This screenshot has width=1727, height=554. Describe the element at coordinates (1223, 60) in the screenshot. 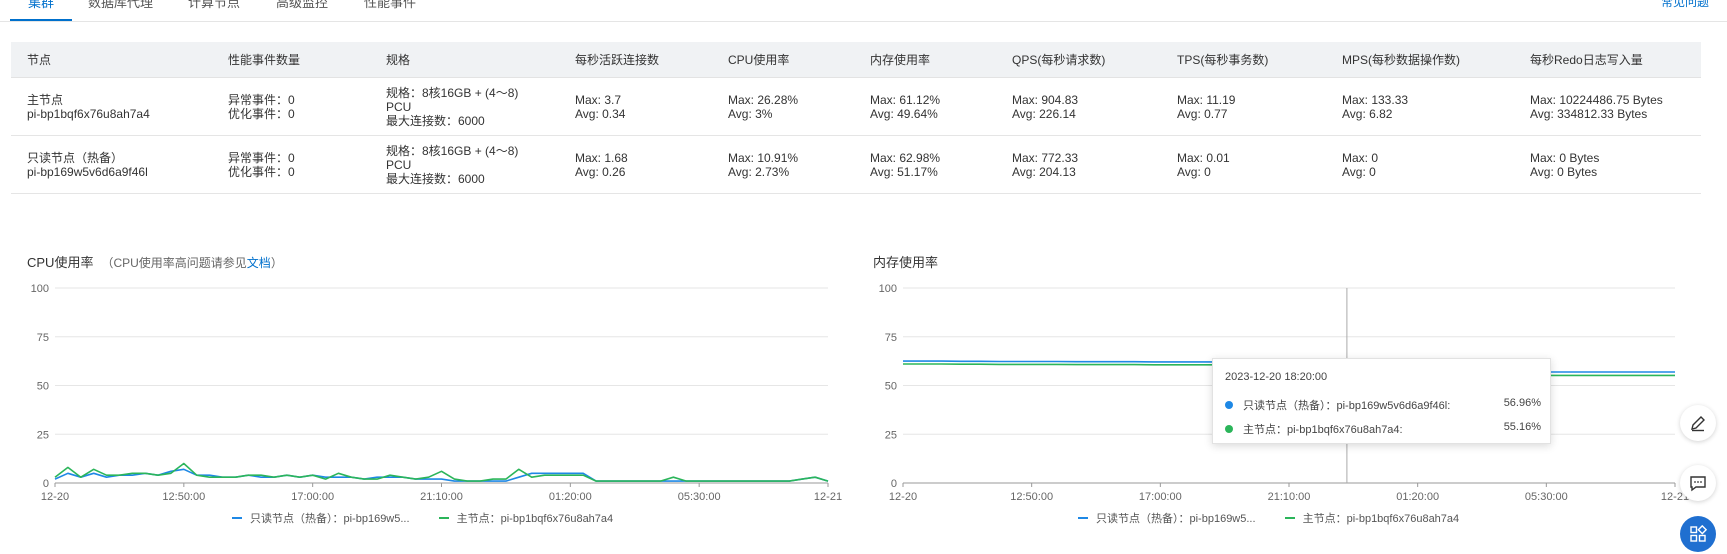

I see `col-header-tps: TPS(每秒事务数)` at that location.